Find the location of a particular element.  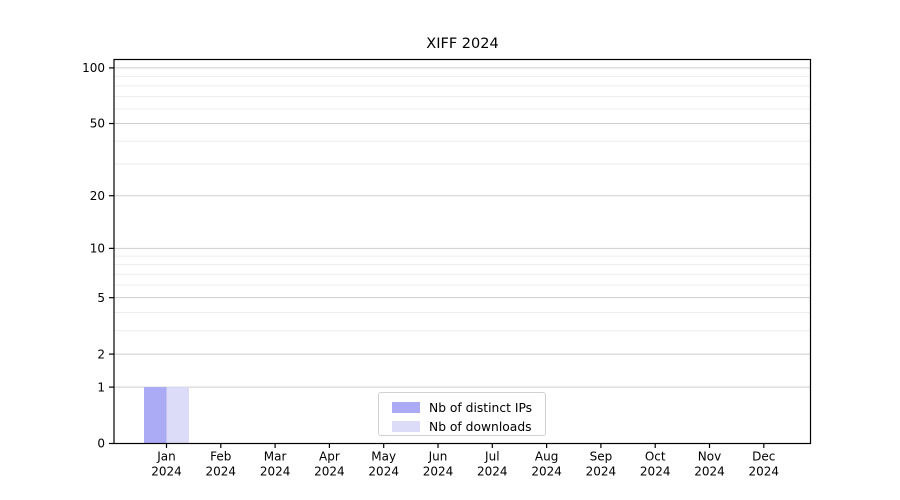

y-tick-label: 20 is located at coordinates (97, 196).